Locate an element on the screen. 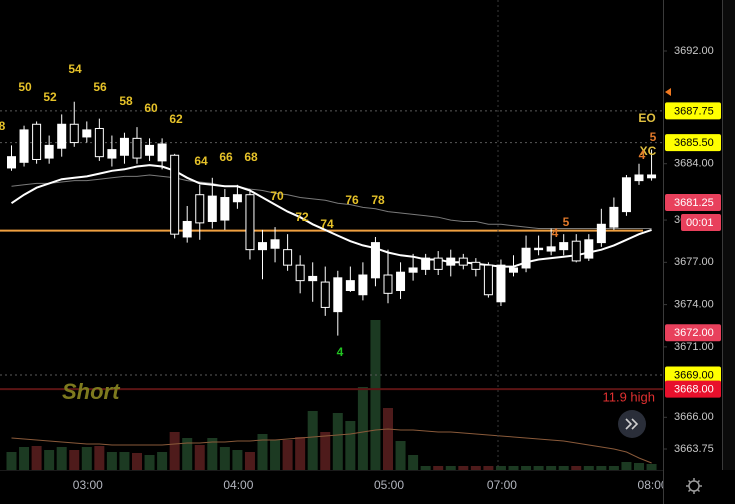 The image size is (735, 504). annotation: 5 is located at coordinates (653, 137).